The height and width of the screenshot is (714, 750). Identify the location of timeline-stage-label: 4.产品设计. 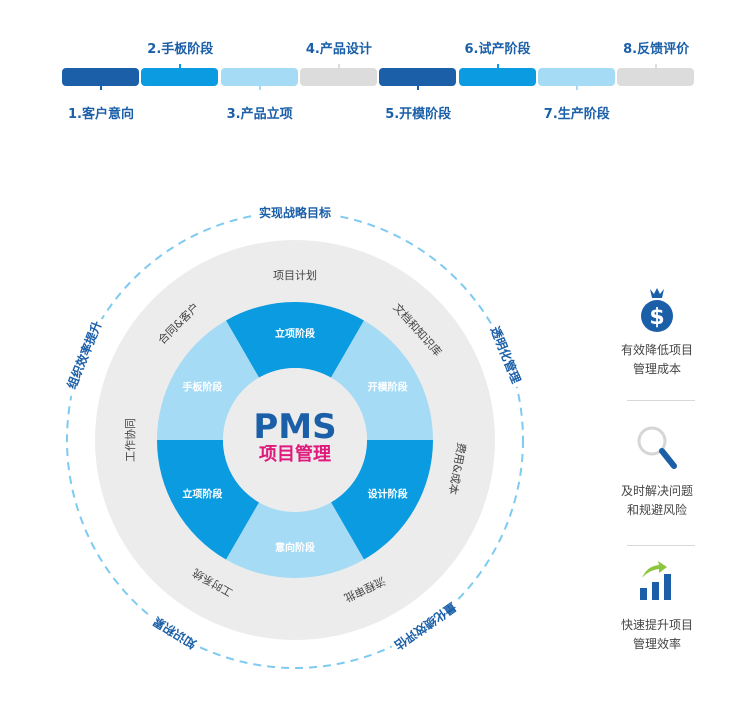
(338, 49).